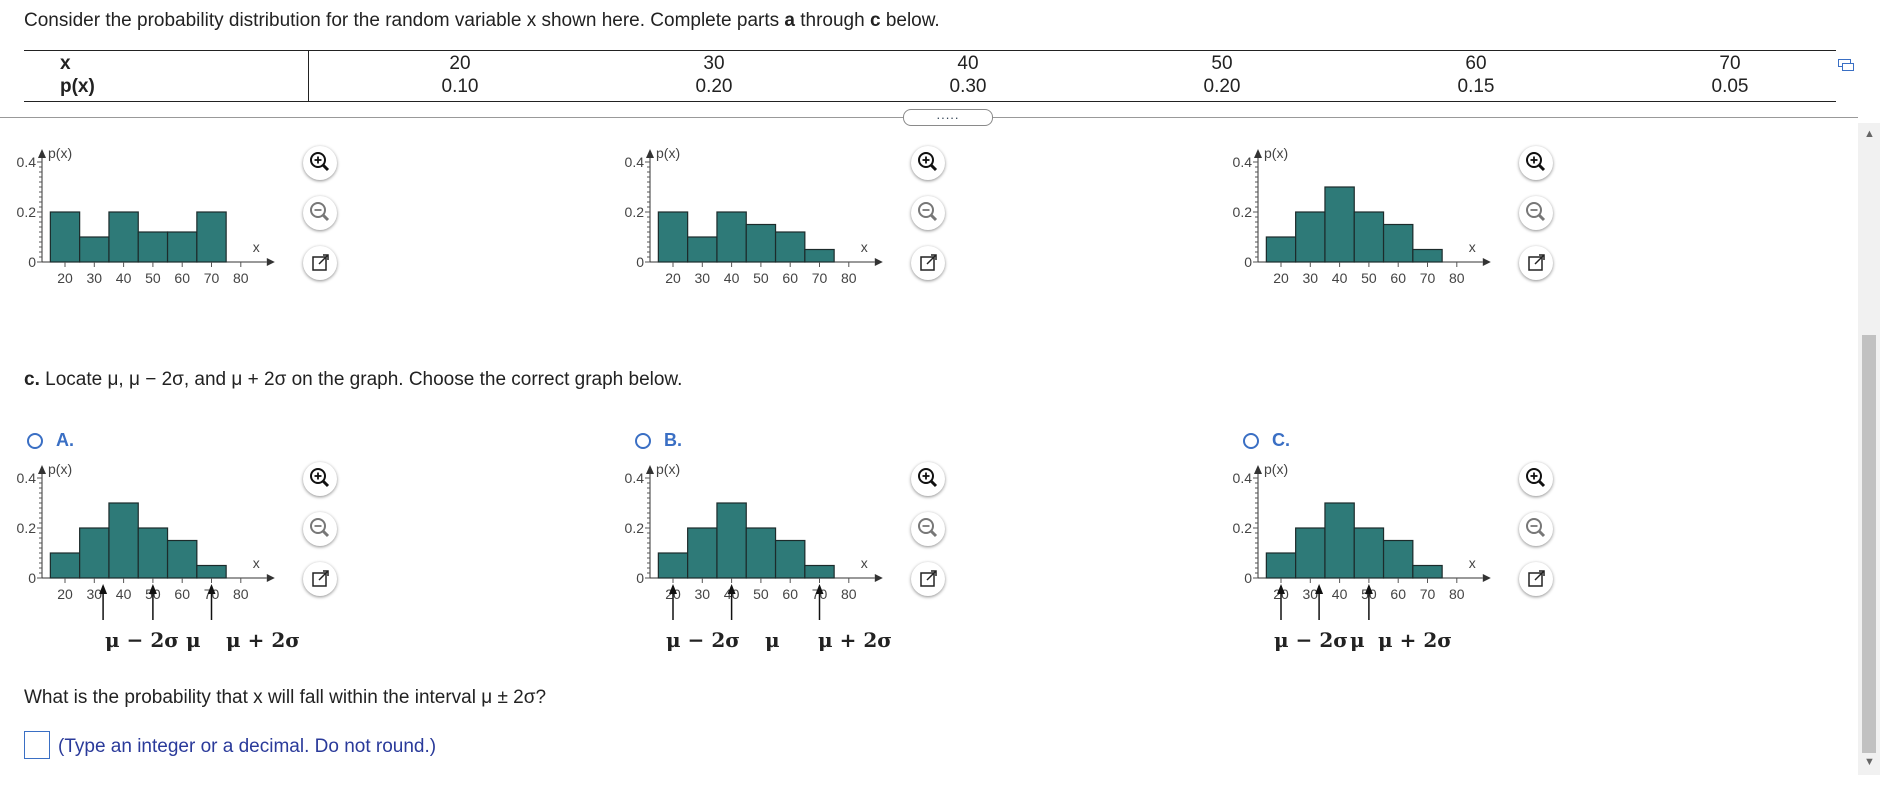 The width and height of the screenshot is (1884, 804). I want to click on x-tick-label: 50, so click(761, 594).